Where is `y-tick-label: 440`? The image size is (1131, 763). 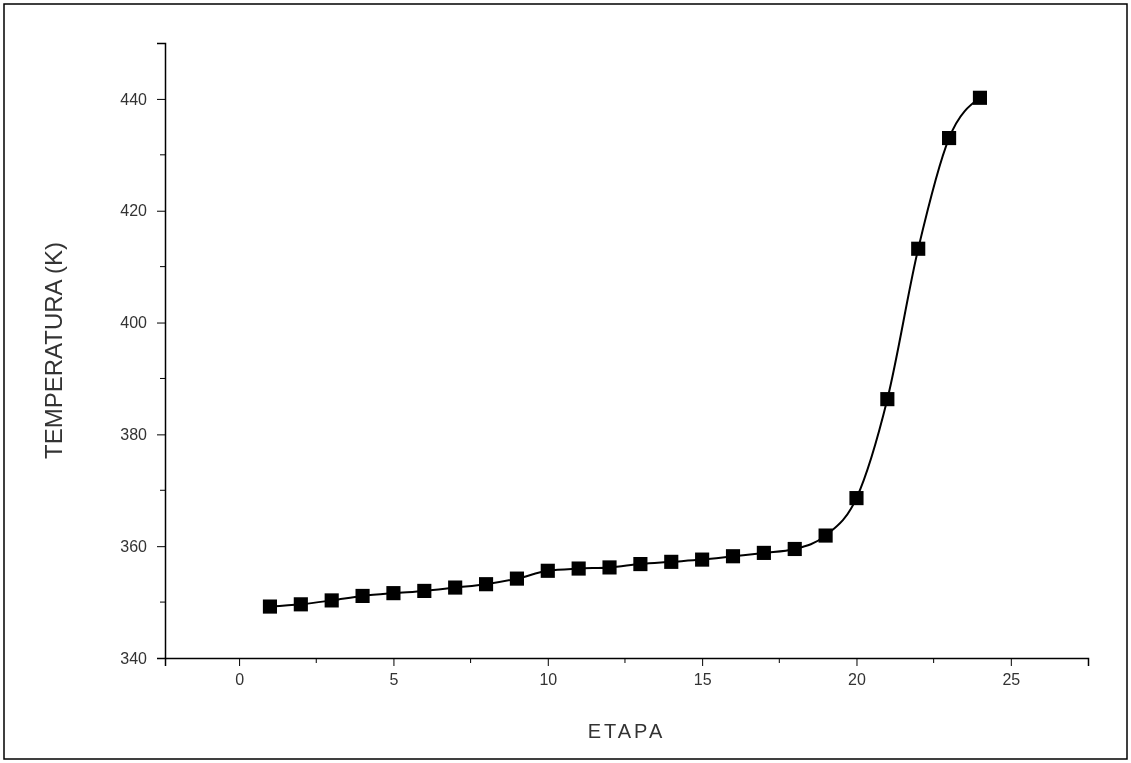 y-tick-label: 440 is located at coordinates (134, 99).